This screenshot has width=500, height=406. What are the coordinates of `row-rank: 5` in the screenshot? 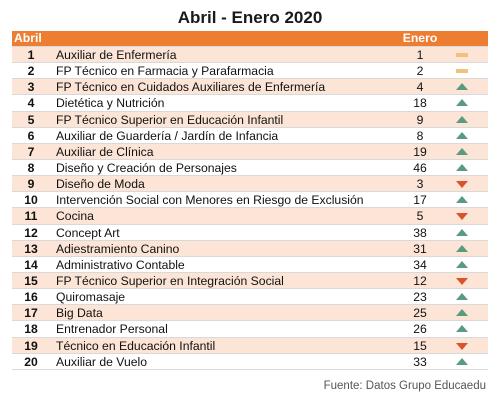 It's located at (31, 119).